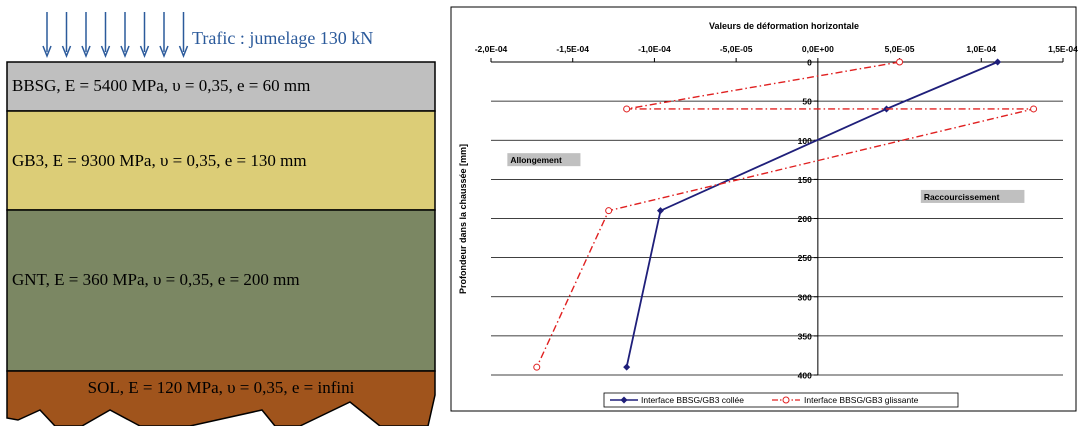  Describe the element at coordinates (654, 49) in the screenshot. I see `x-tick-label: -1,0E-04` at that location.